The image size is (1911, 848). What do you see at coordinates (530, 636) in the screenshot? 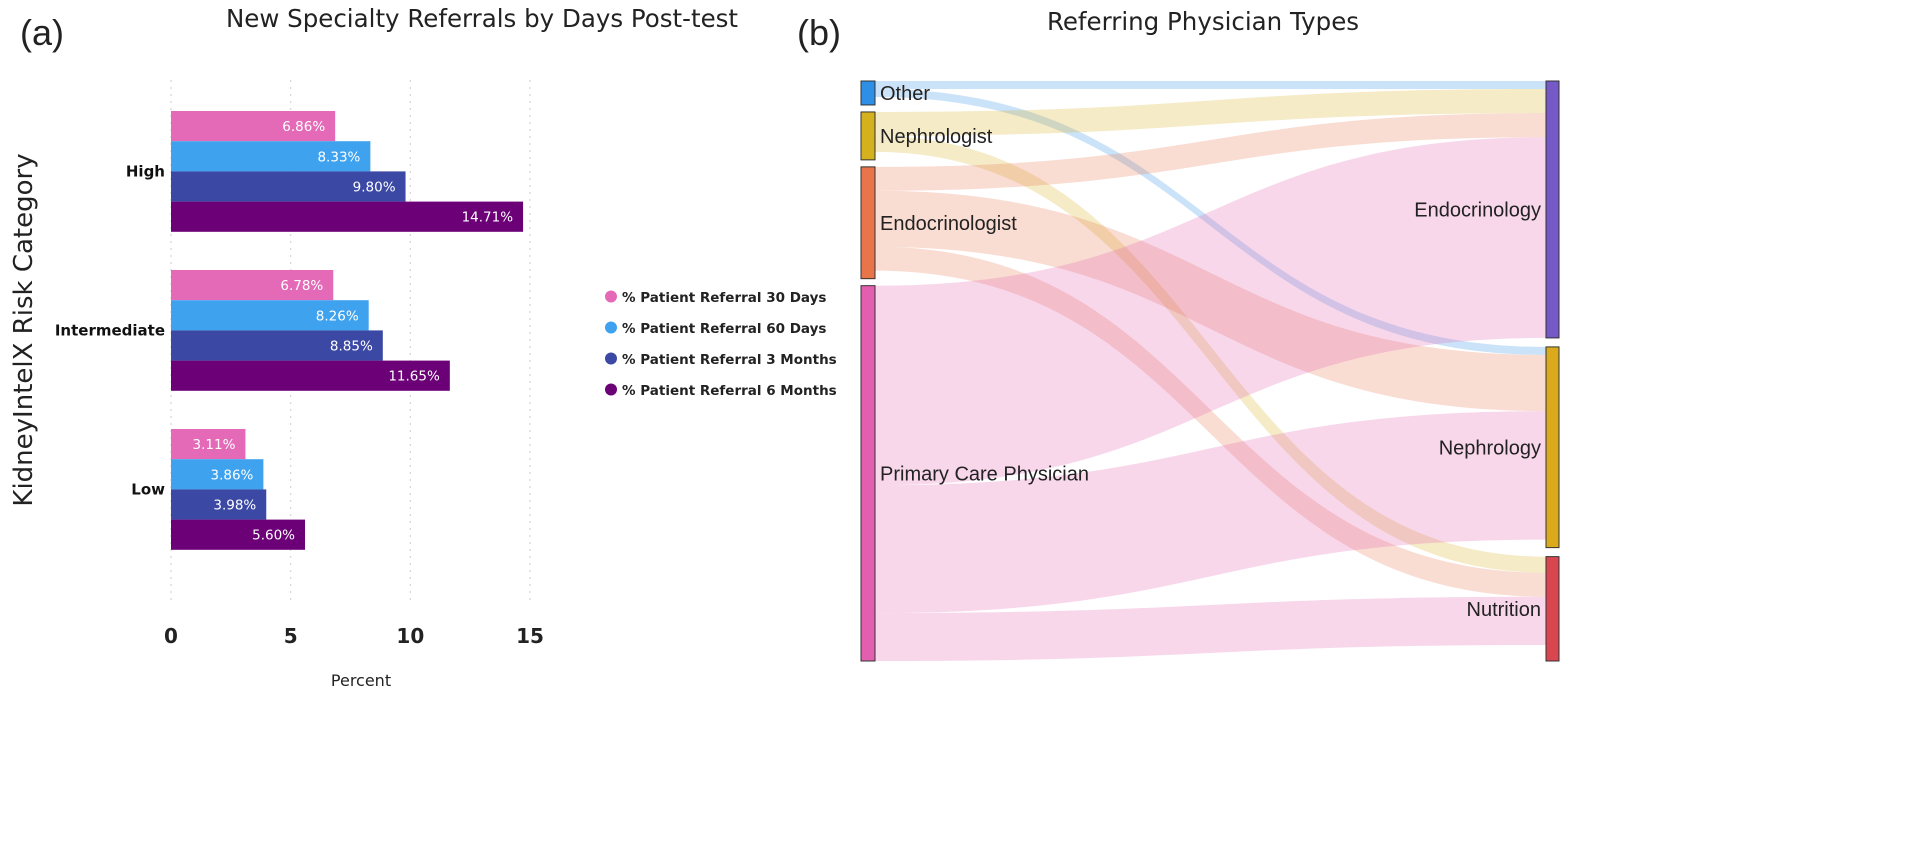
I see `x-tick-label: 15` at bounding box center [530, 636].